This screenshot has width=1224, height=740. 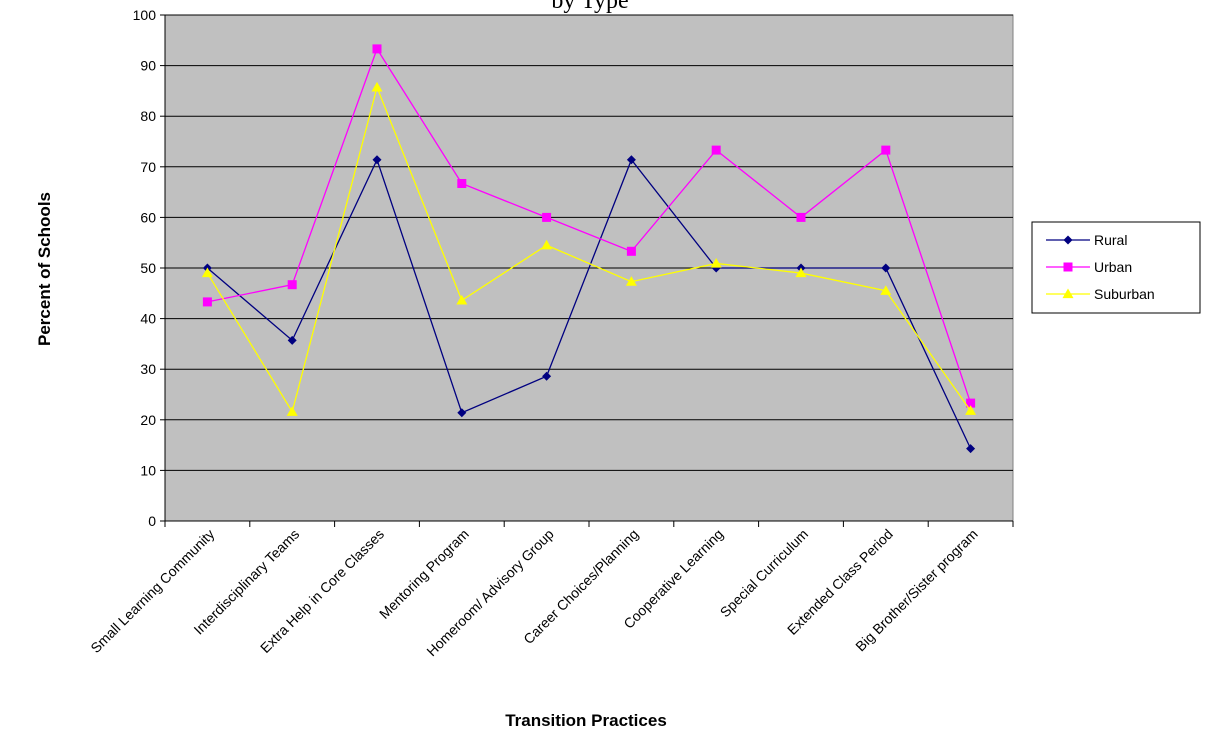 I want to click on y-tick-label: 20, so click(x=148, y=420).